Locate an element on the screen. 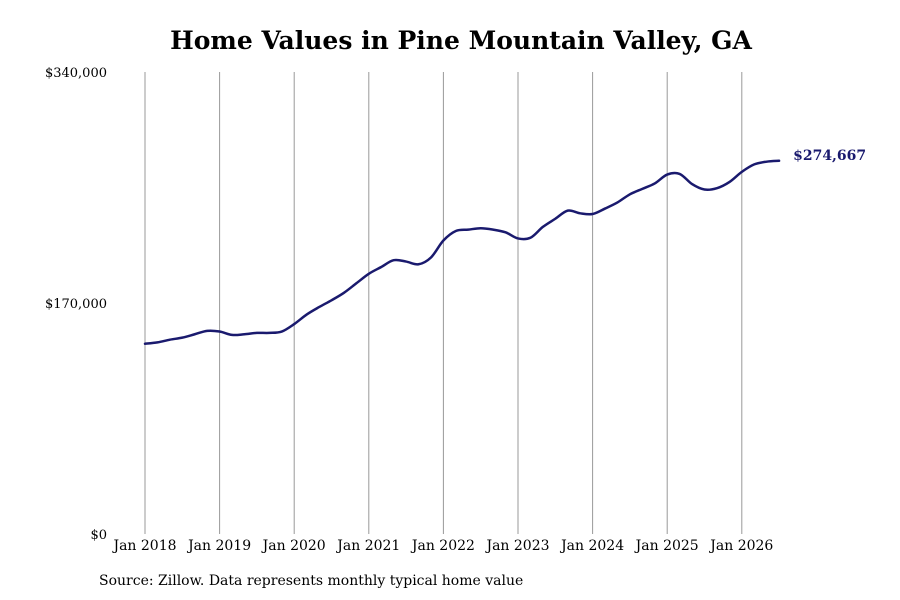 Image resolution: width=900 pixels, height=600 pixels. y-axis-ticks: $0 $170,000 $340,000 is located at coordinates (76, 304).